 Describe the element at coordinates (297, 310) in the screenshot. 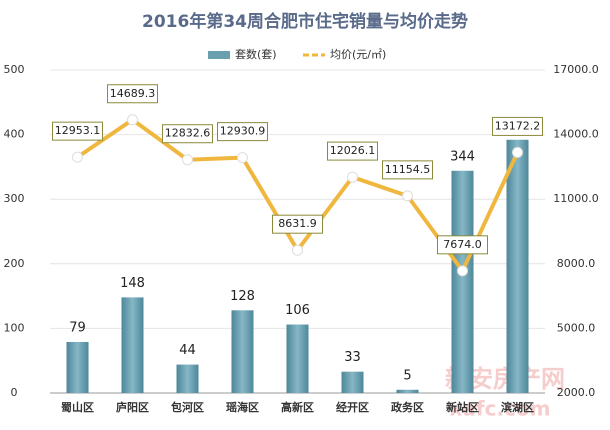

I see `bar-value-label: 106` at that location.